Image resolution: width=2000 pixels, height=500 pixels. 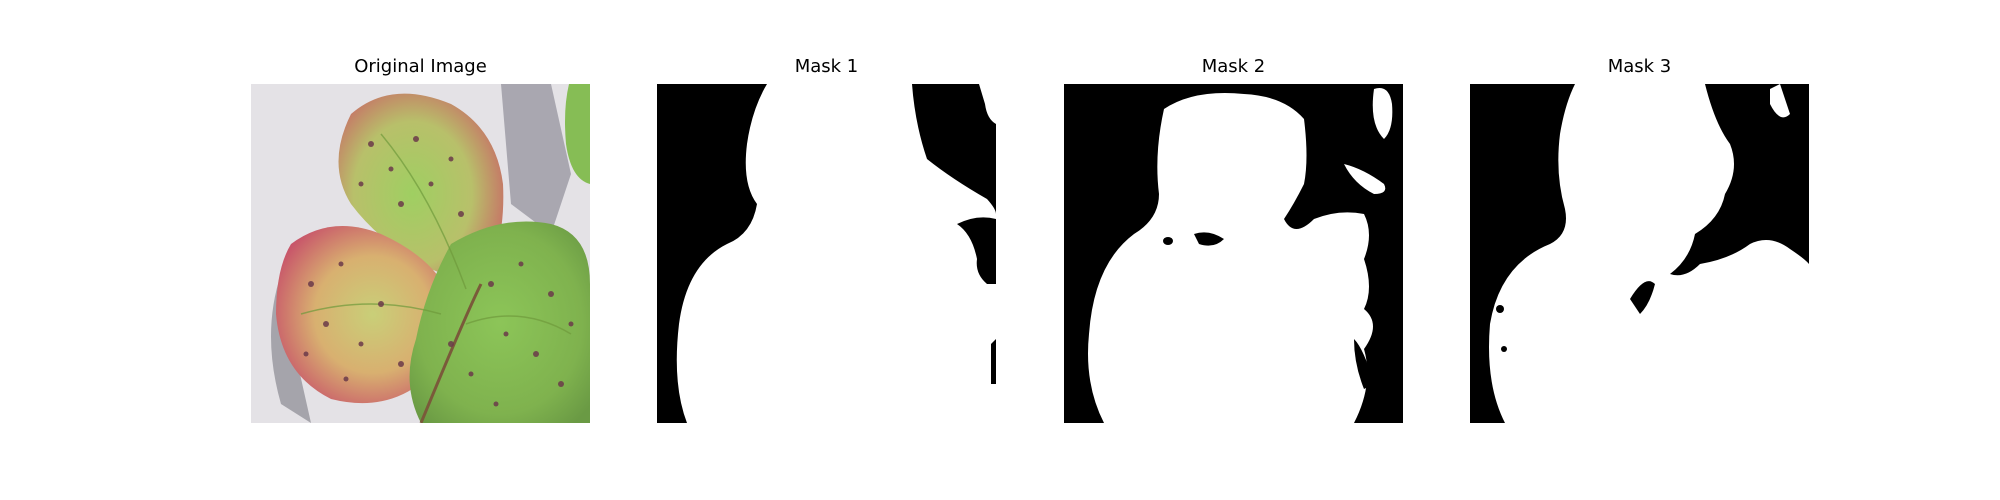 I want to click on panel-title: Original Image, so click(x=420, y=66).